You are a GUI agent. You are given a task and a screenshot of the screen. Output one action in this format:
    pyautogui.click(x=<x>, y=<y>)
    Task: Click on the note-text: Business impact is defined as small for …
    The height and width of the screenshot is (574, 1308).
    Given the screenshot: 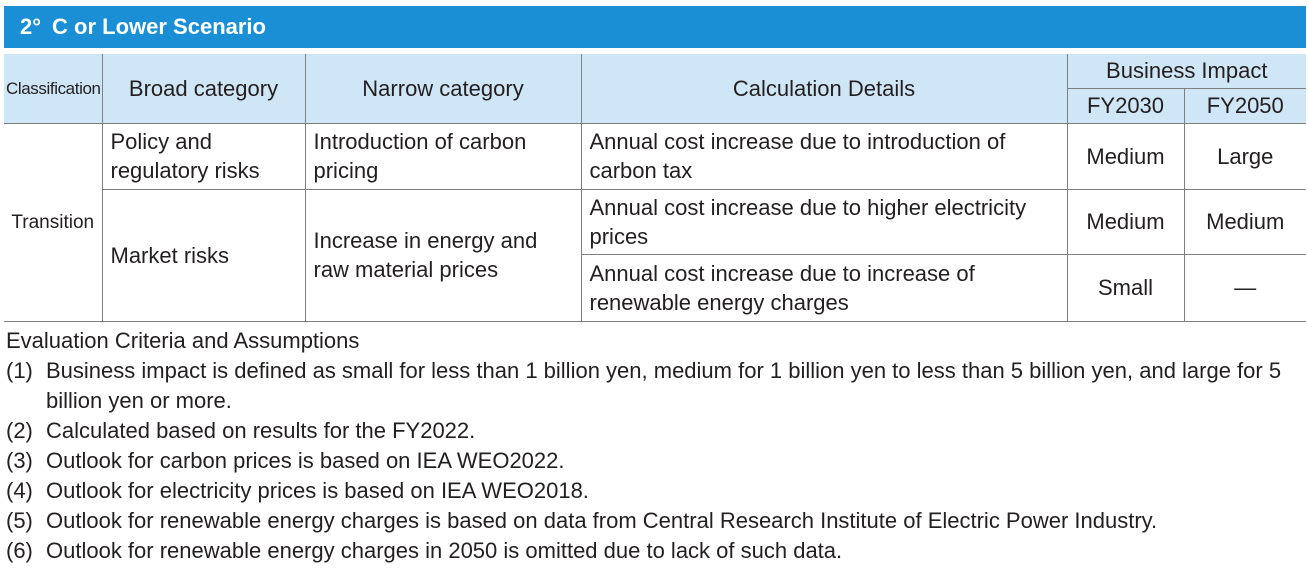 What is the action you would take?
    pyautogui.click(x=664, y=385)
    